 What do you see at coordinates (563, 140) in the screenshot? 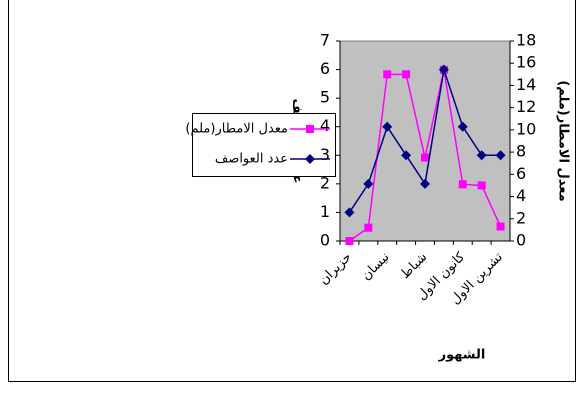
I see `y2-axis-title: معدل الامطار(ملم)` at bounding box center [563, 140].